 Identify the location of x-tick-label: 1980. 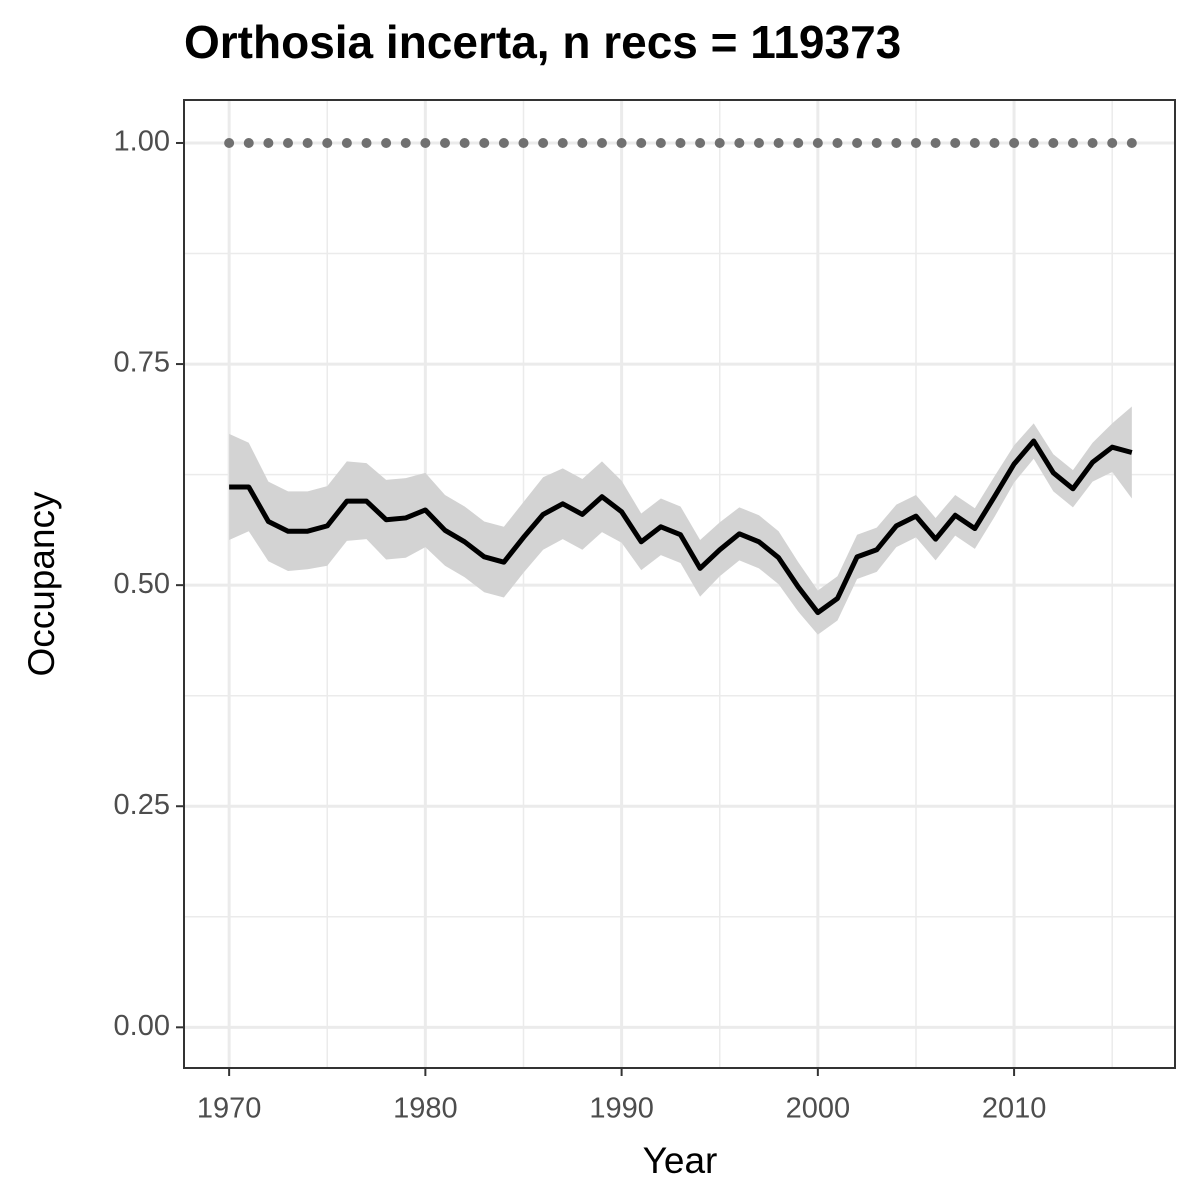
(425, 1109).